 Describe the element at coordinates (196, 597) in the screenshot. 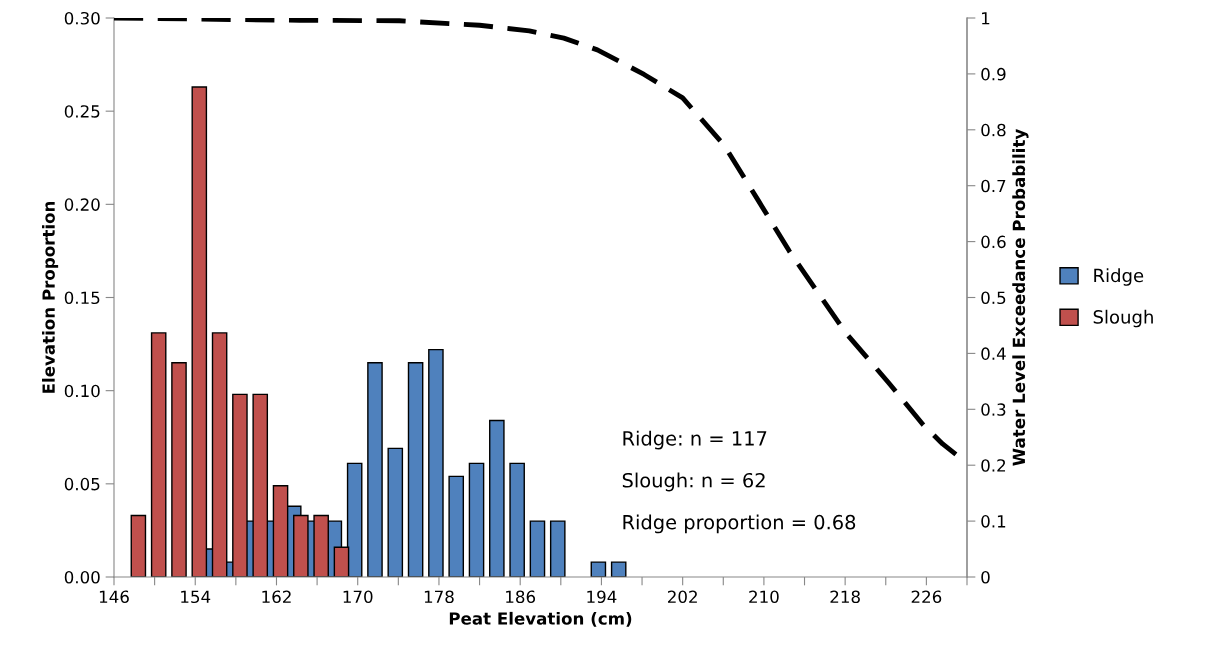

I see `x-tick-label: 154` at that location.